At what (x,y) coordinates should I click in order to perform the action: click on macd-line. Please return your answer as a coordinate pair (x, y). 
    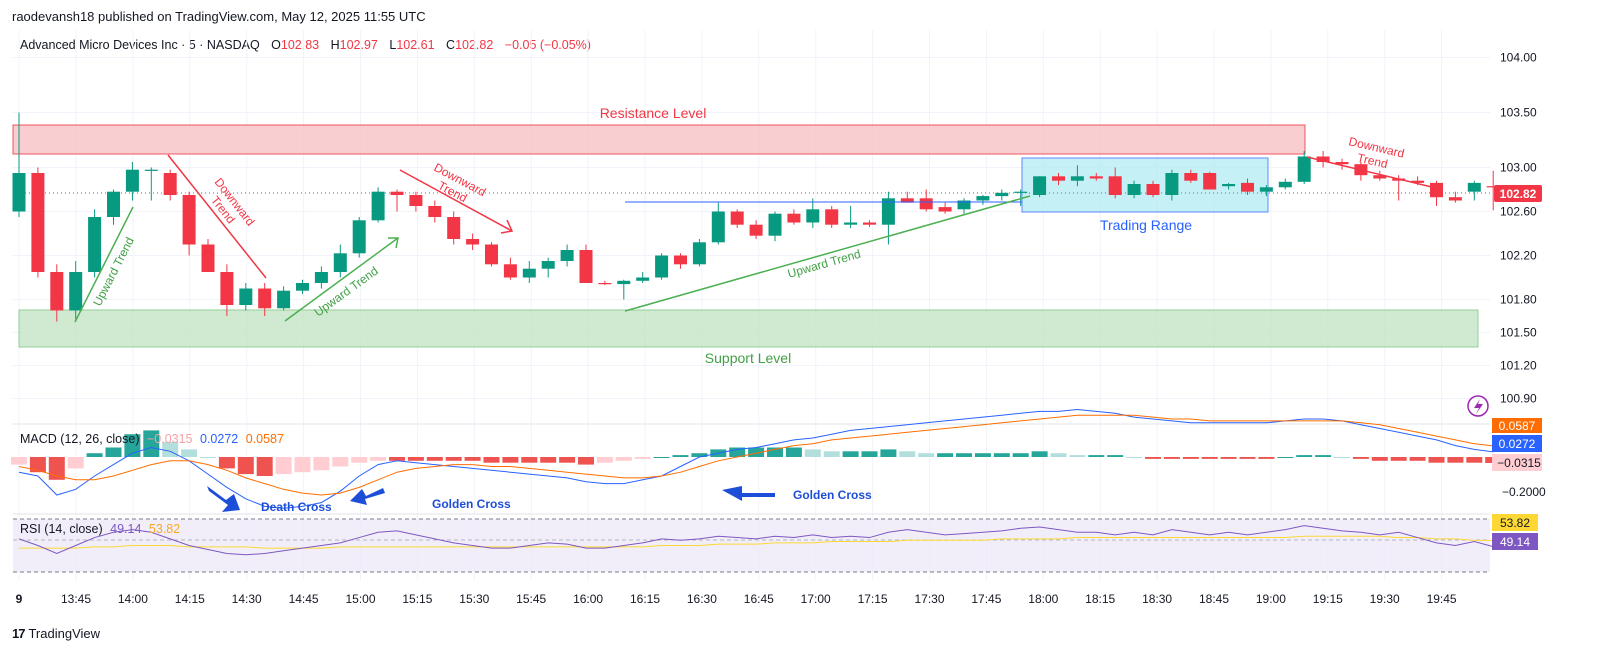
    Looking at the image, I should click on (756, 458).